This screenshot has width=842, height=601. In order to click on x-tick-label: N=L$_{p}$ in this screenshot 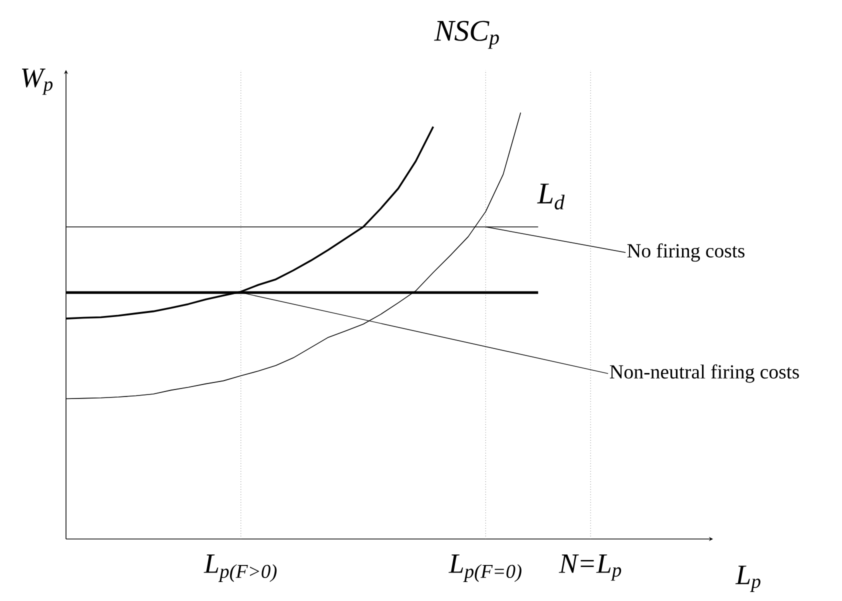, I will do `click(590, 567)`.